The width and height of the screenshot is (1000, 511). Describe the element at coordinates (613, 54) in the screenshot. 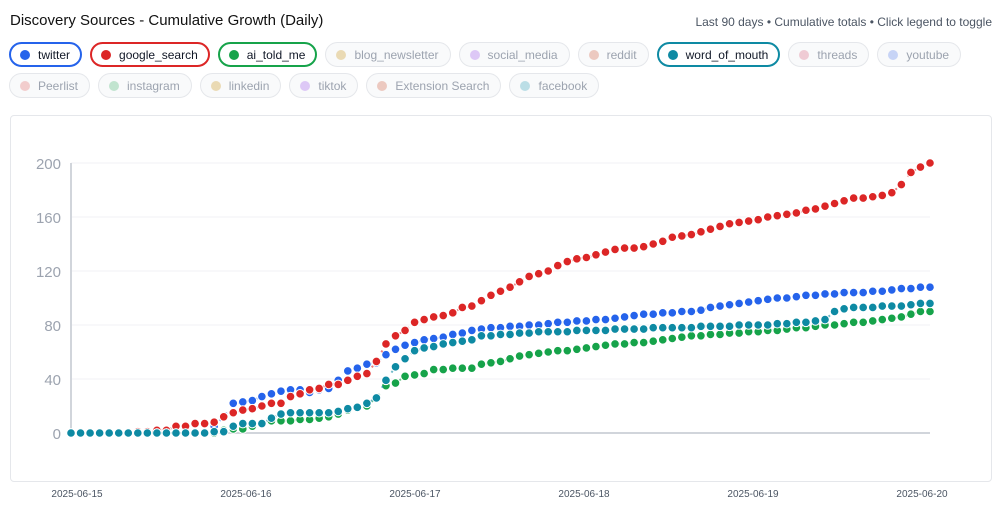

I see `legend-item-reddit: reddit` at that location.